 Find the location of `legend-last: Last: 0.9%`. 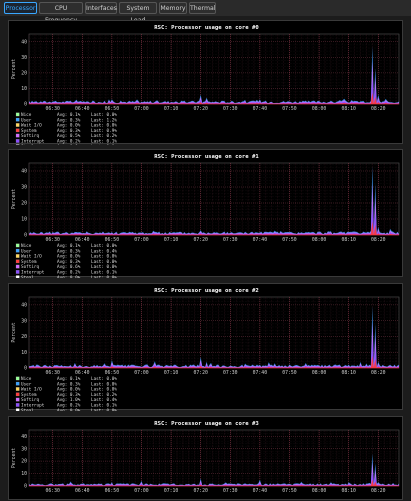

legend-last: Last: 0.9% is located at coordinates (104, 131).